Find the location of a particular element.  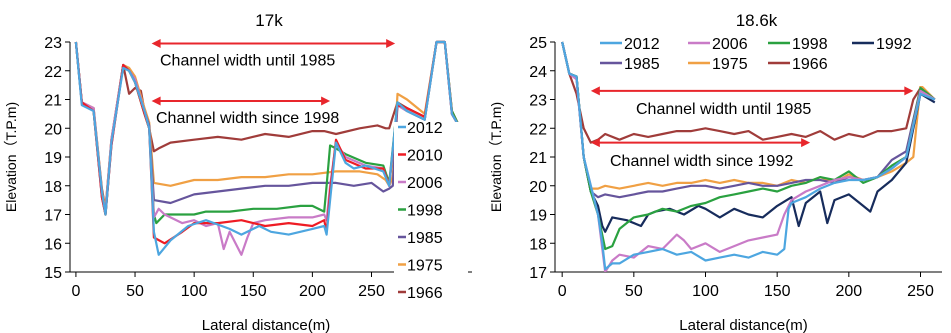

legend-label: 2010 is located at coordinates (425, 156).